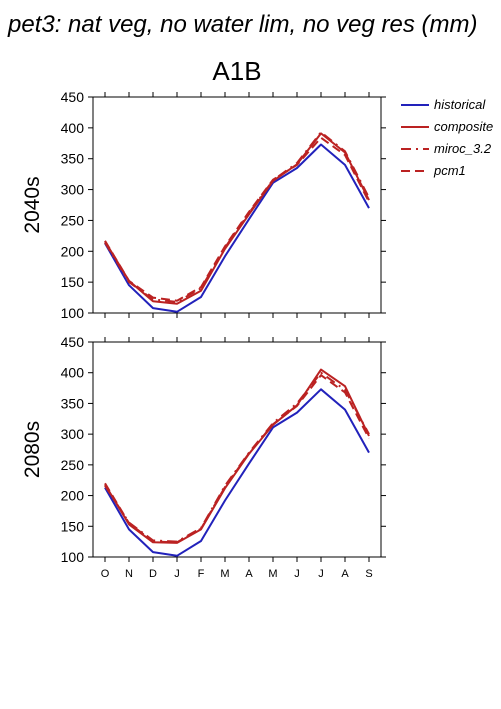  What do you see at coordinates (463, 126) in the screenshot?
I see `legend-label: composite` at bounding box center [463, 126].